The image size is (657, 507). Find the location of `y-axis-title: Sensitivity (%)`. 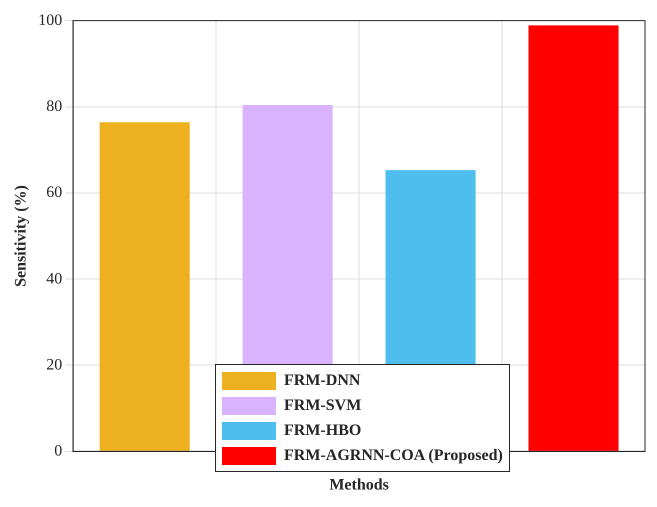

y-axis-title: Sensitivity (%) is located at coordinates (21, 236).